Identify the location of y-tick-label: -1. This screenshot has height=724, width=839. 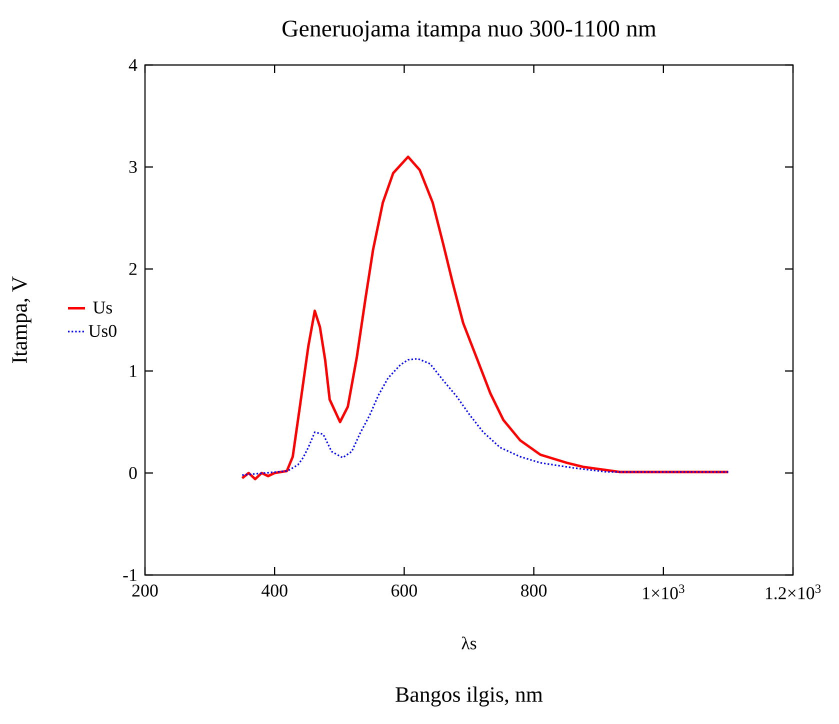
(129, 575).